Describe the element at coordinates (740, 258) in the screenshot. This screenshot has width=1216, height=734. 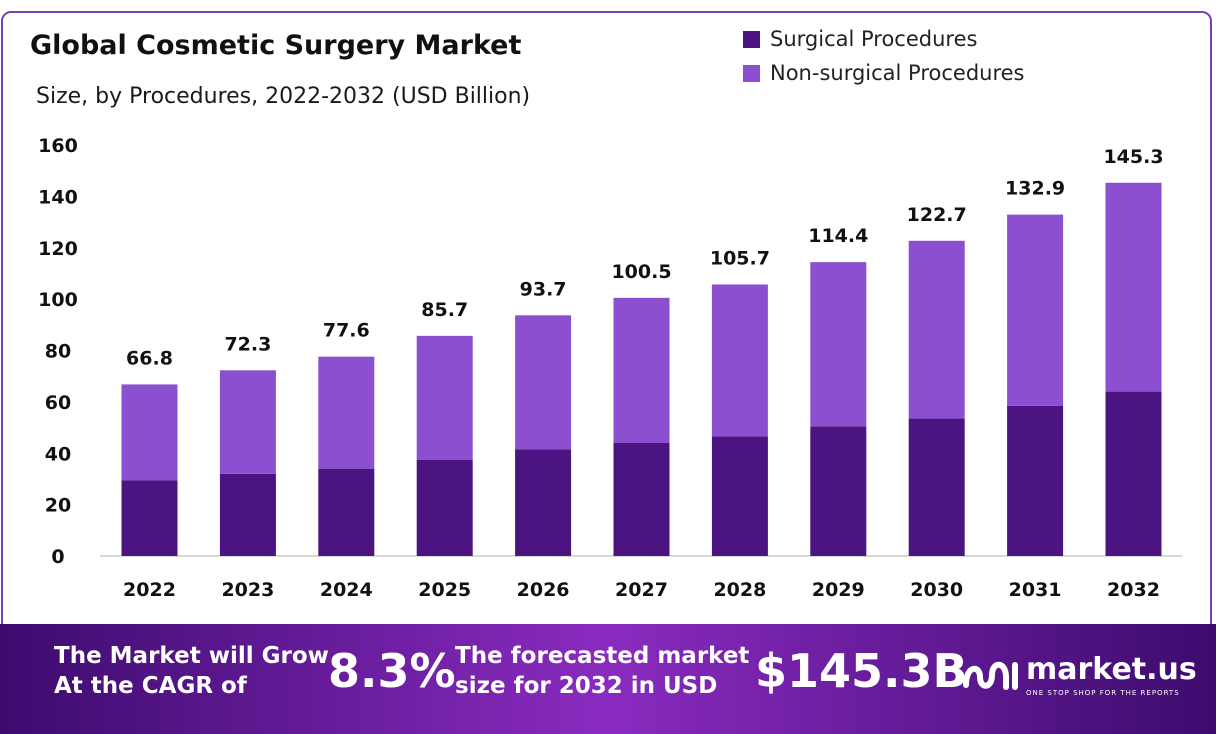
I see `bar-total-label: 105.7` at that location.